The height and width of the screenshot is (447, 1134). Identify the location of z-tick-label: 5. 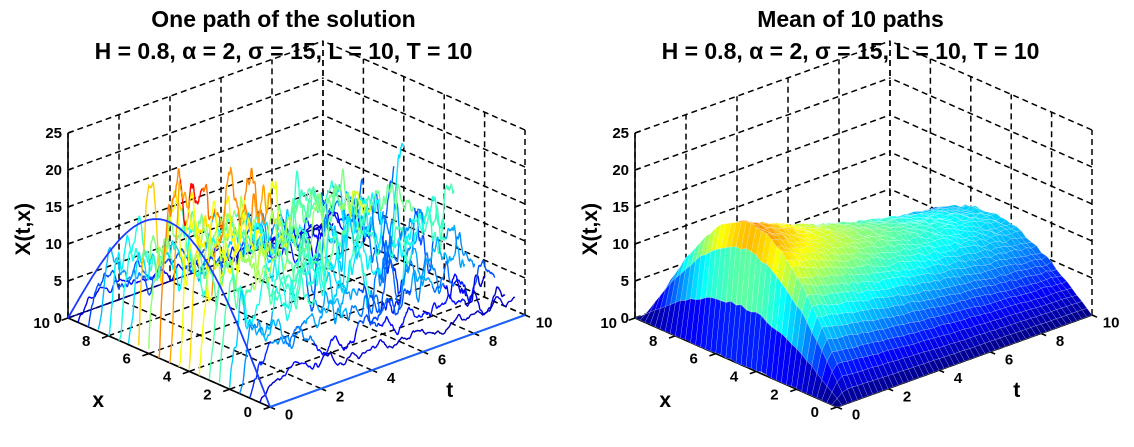
(58, 281).